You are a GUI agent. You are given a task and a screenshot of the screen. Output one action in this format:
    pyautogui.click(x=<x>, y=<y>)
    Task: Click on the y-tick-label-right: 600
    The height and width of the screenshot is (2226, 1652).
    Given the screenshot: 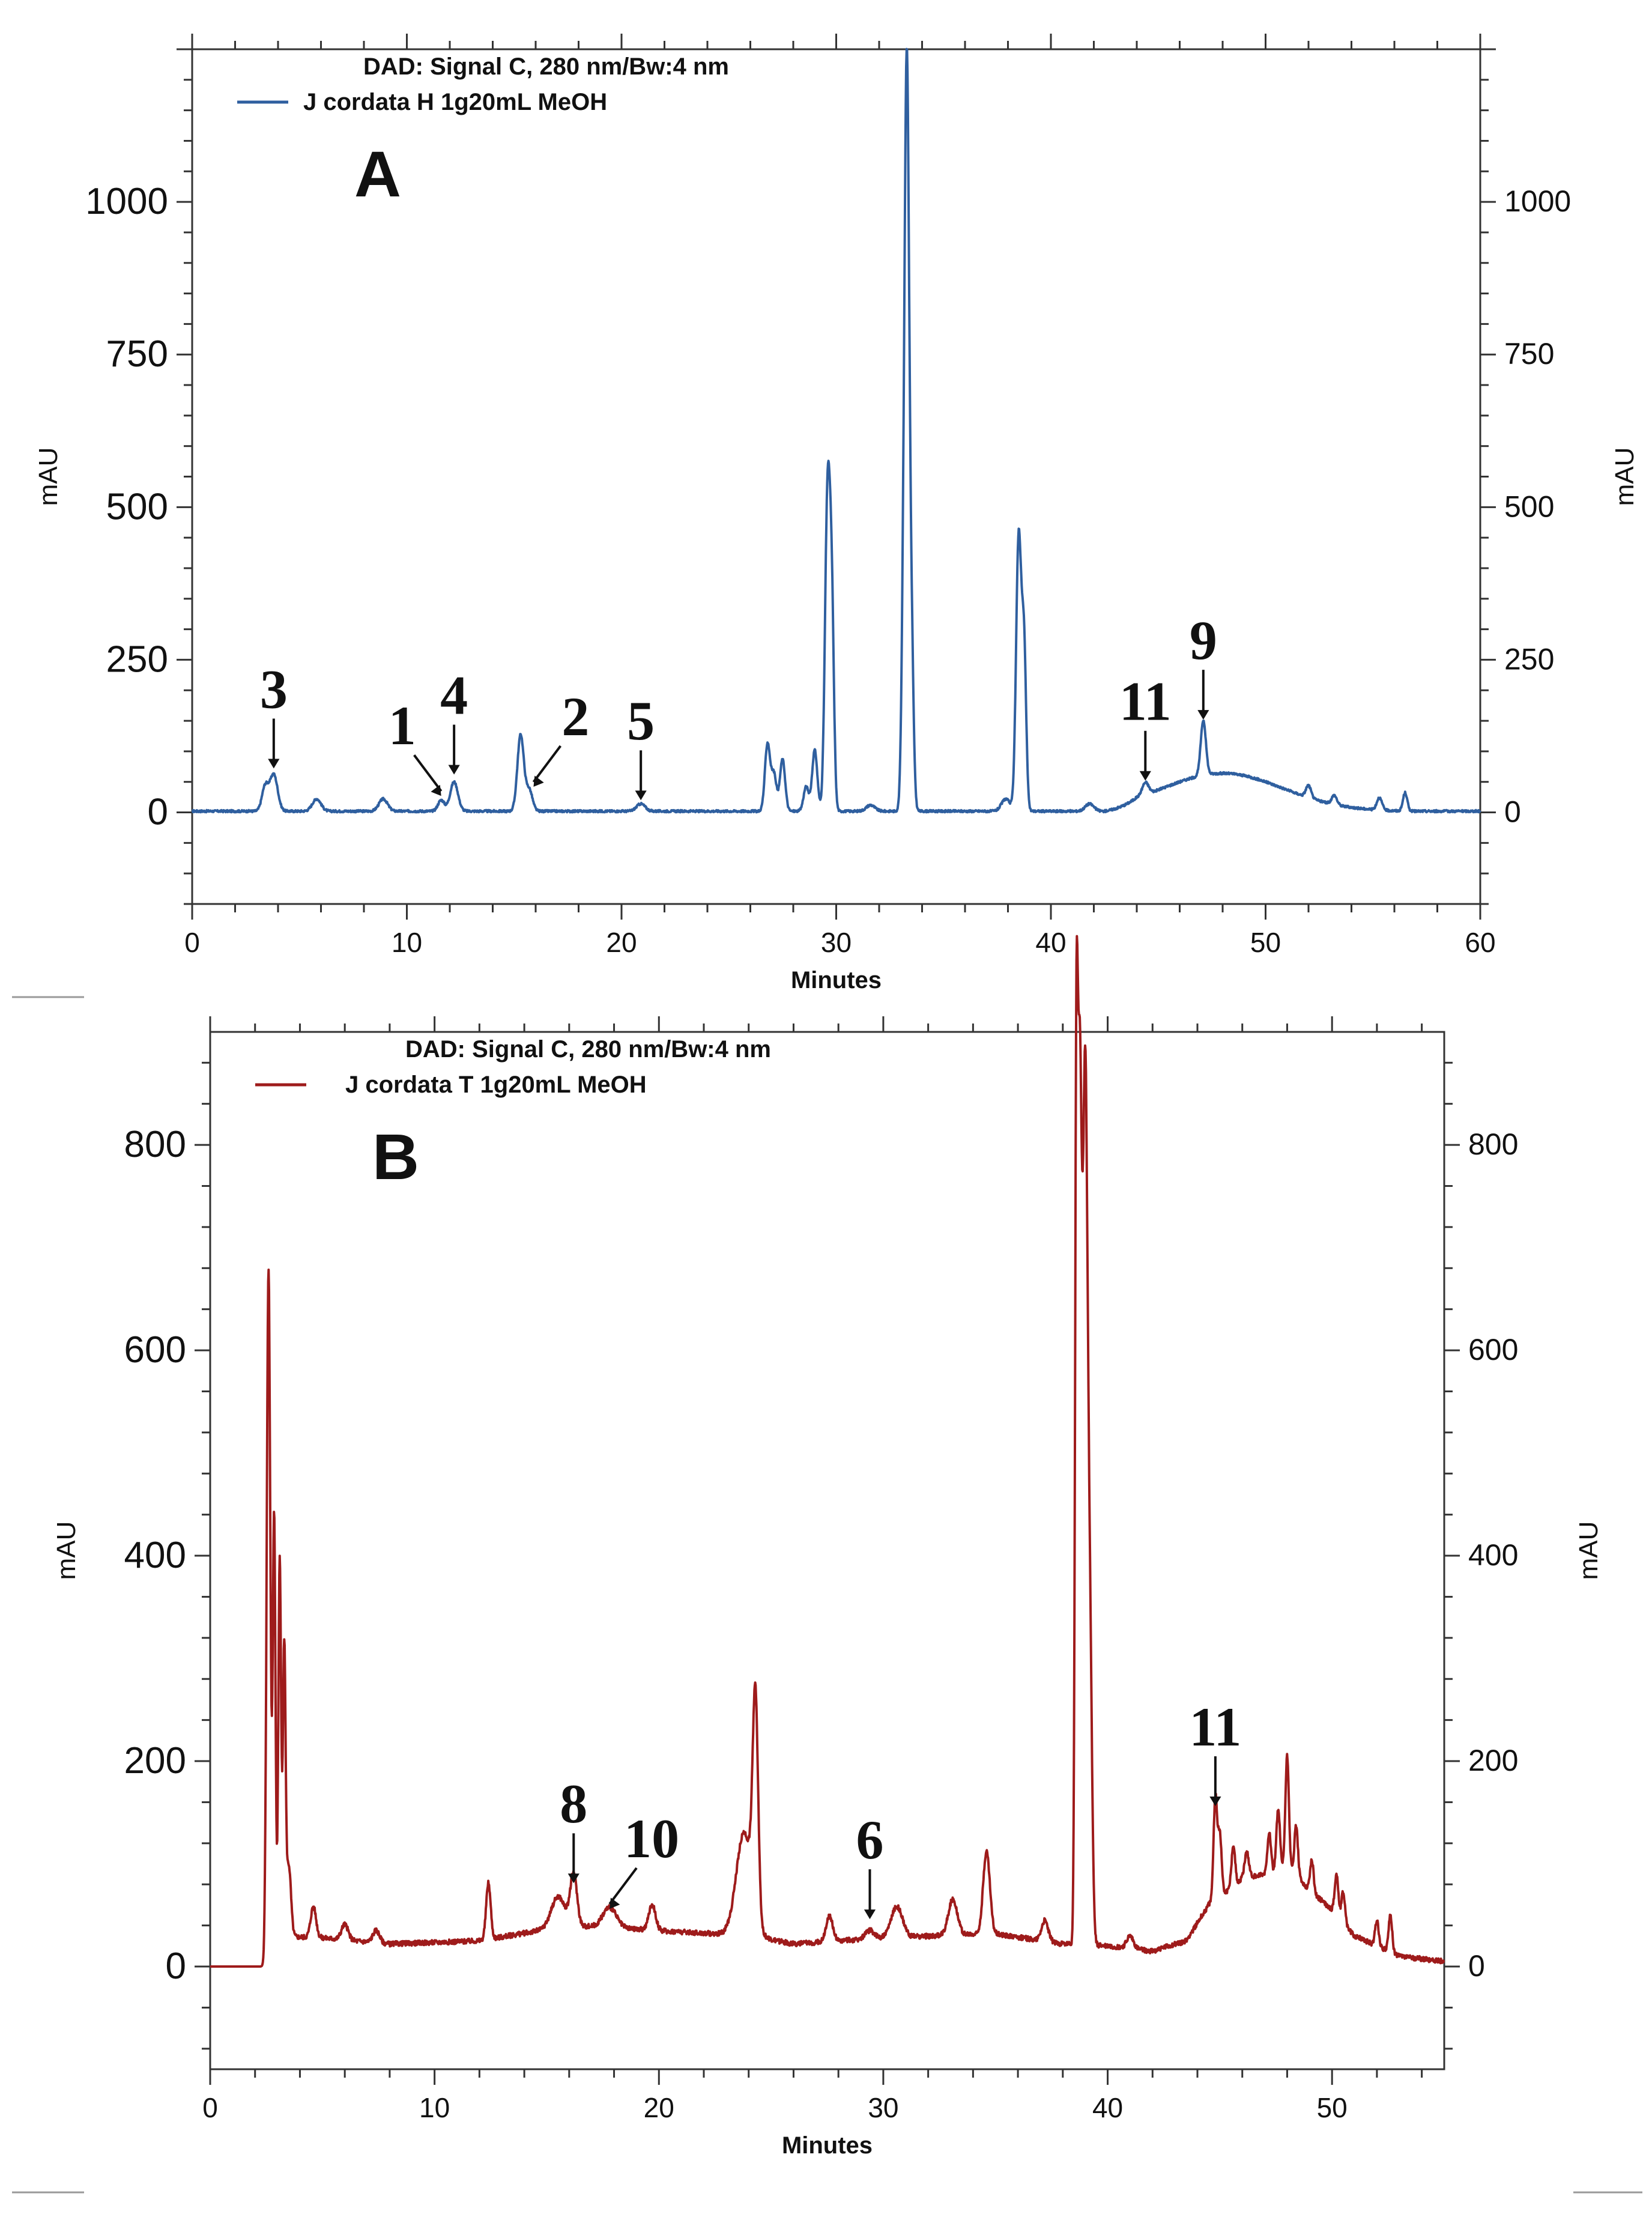 What is the action you would take?
    pyautogui.click(x=1493, y=1349)
    